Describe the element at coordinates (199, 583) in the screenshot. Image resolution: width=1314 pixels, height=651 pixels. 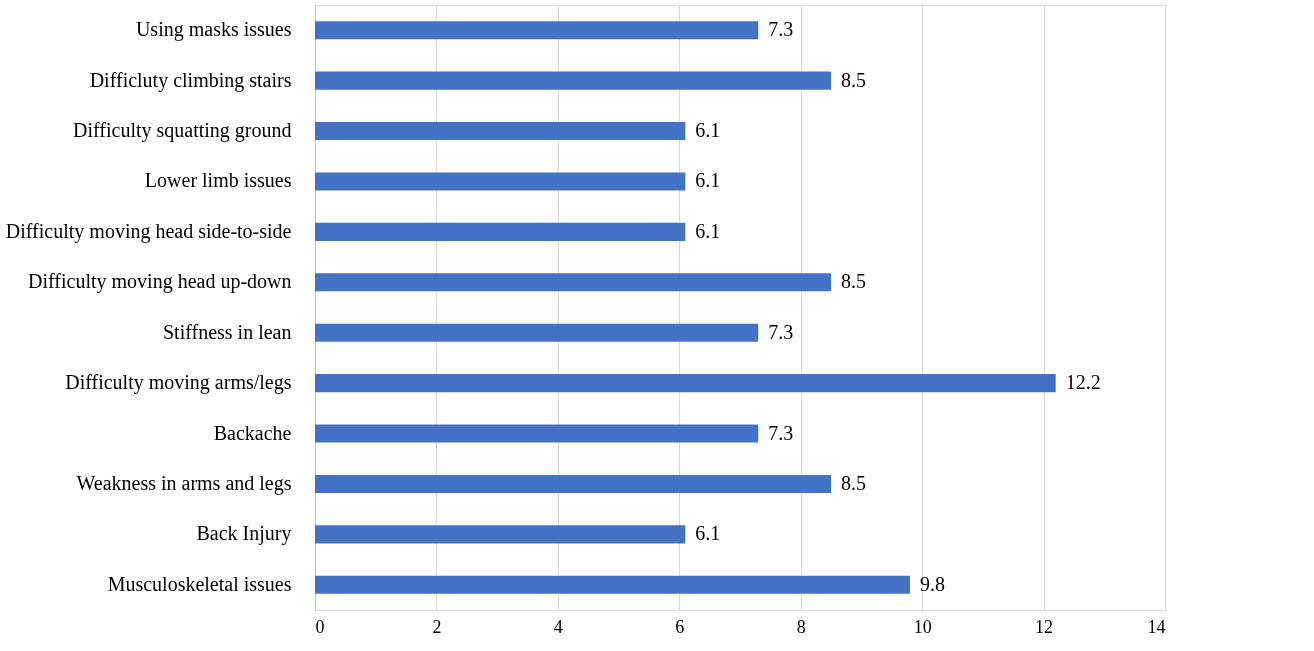
I see `y-tick-label: Musculoskeletal issues` at that location.